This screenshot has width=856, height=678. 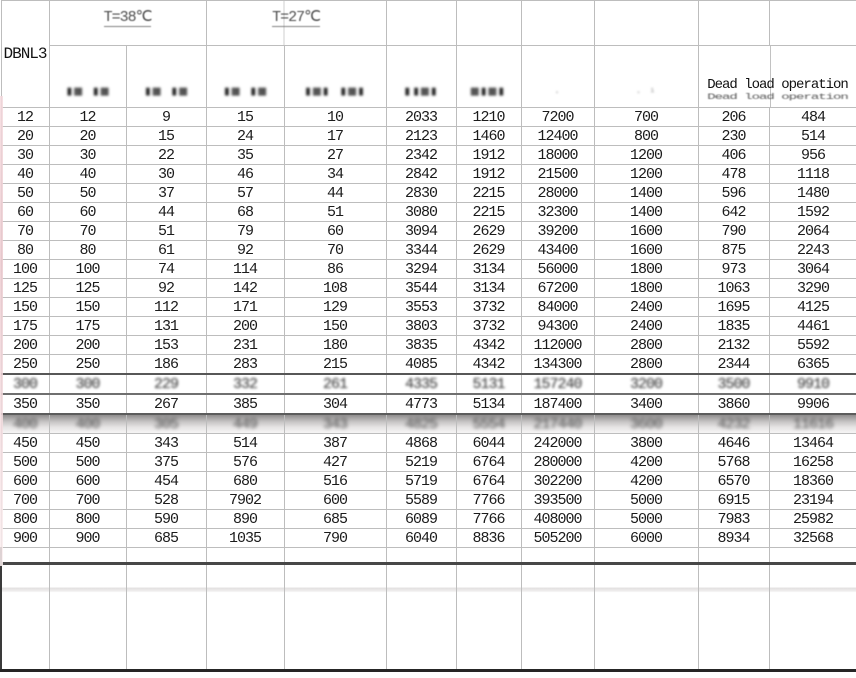 I want to click on cell: 680, so click(x=245, y=481).